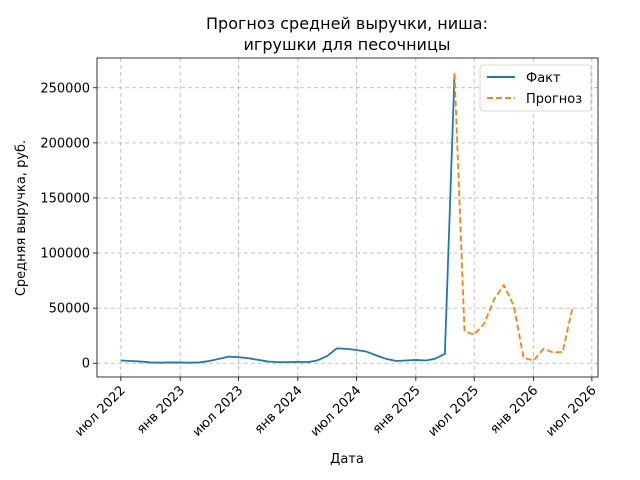 The width and height of the screenshot is (640, 480). Describe the element at coordinates (21, 218) in the screenshot. I see `y-axis-label: Средняя выручка, руб.` at that location.